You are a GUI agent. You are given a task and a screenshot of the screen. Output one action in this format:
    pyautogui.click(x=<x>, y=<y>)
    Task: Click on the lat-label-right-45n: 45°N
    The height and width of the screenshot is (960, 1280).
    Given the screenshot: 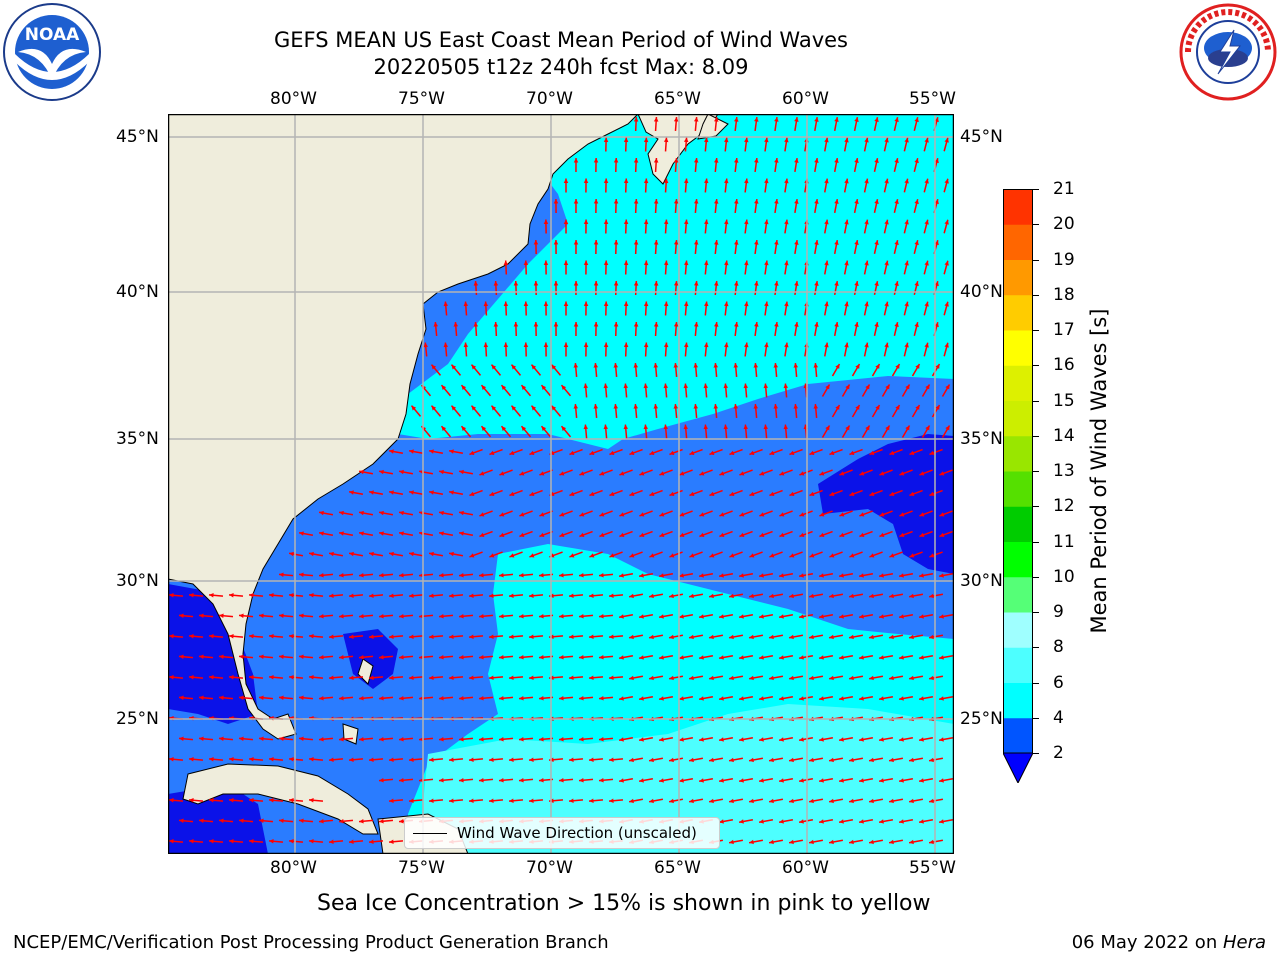 What is the action you would take?
    pyautogui.click(x=981, y=137)
    